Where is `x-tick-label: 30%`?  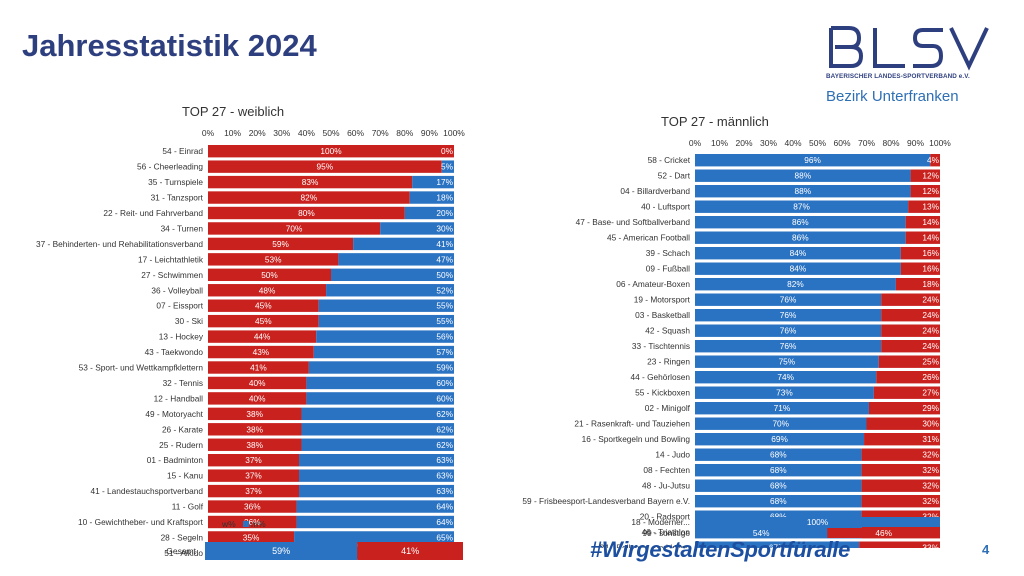 x-tick-label: 30% is located at coordinates (768, 143).